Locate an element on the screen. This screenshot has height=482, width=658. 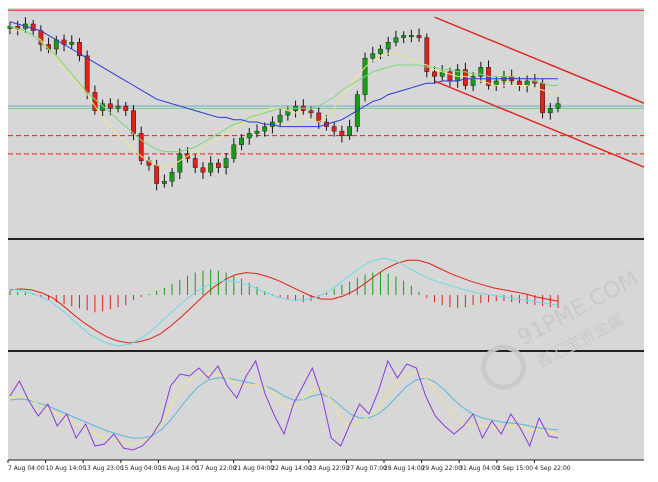
stoch-signal-line is located at coordinates (284, 408).